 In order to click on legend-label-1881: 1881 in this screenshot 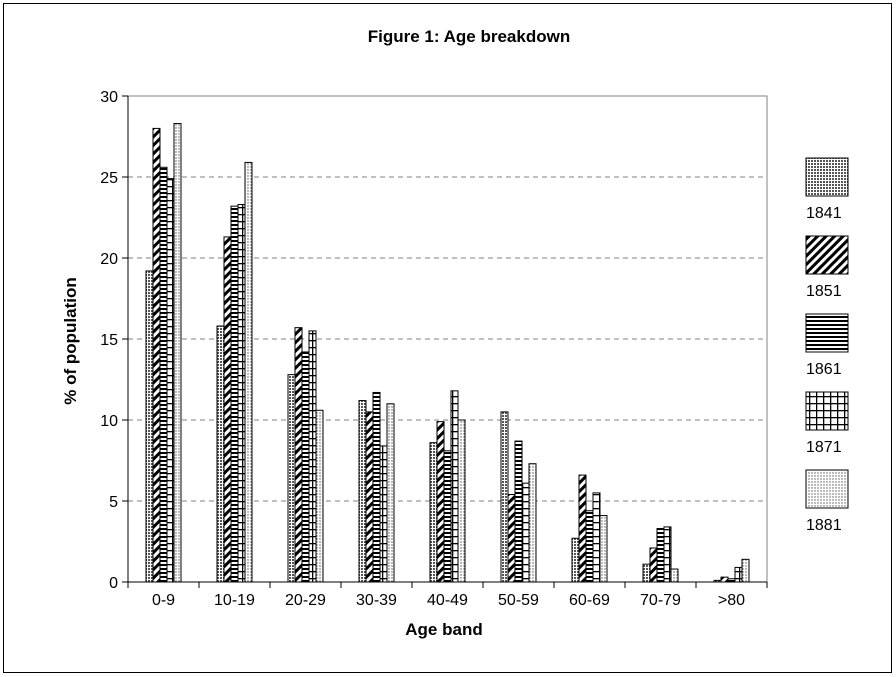, I will do `click(824, 525)`.